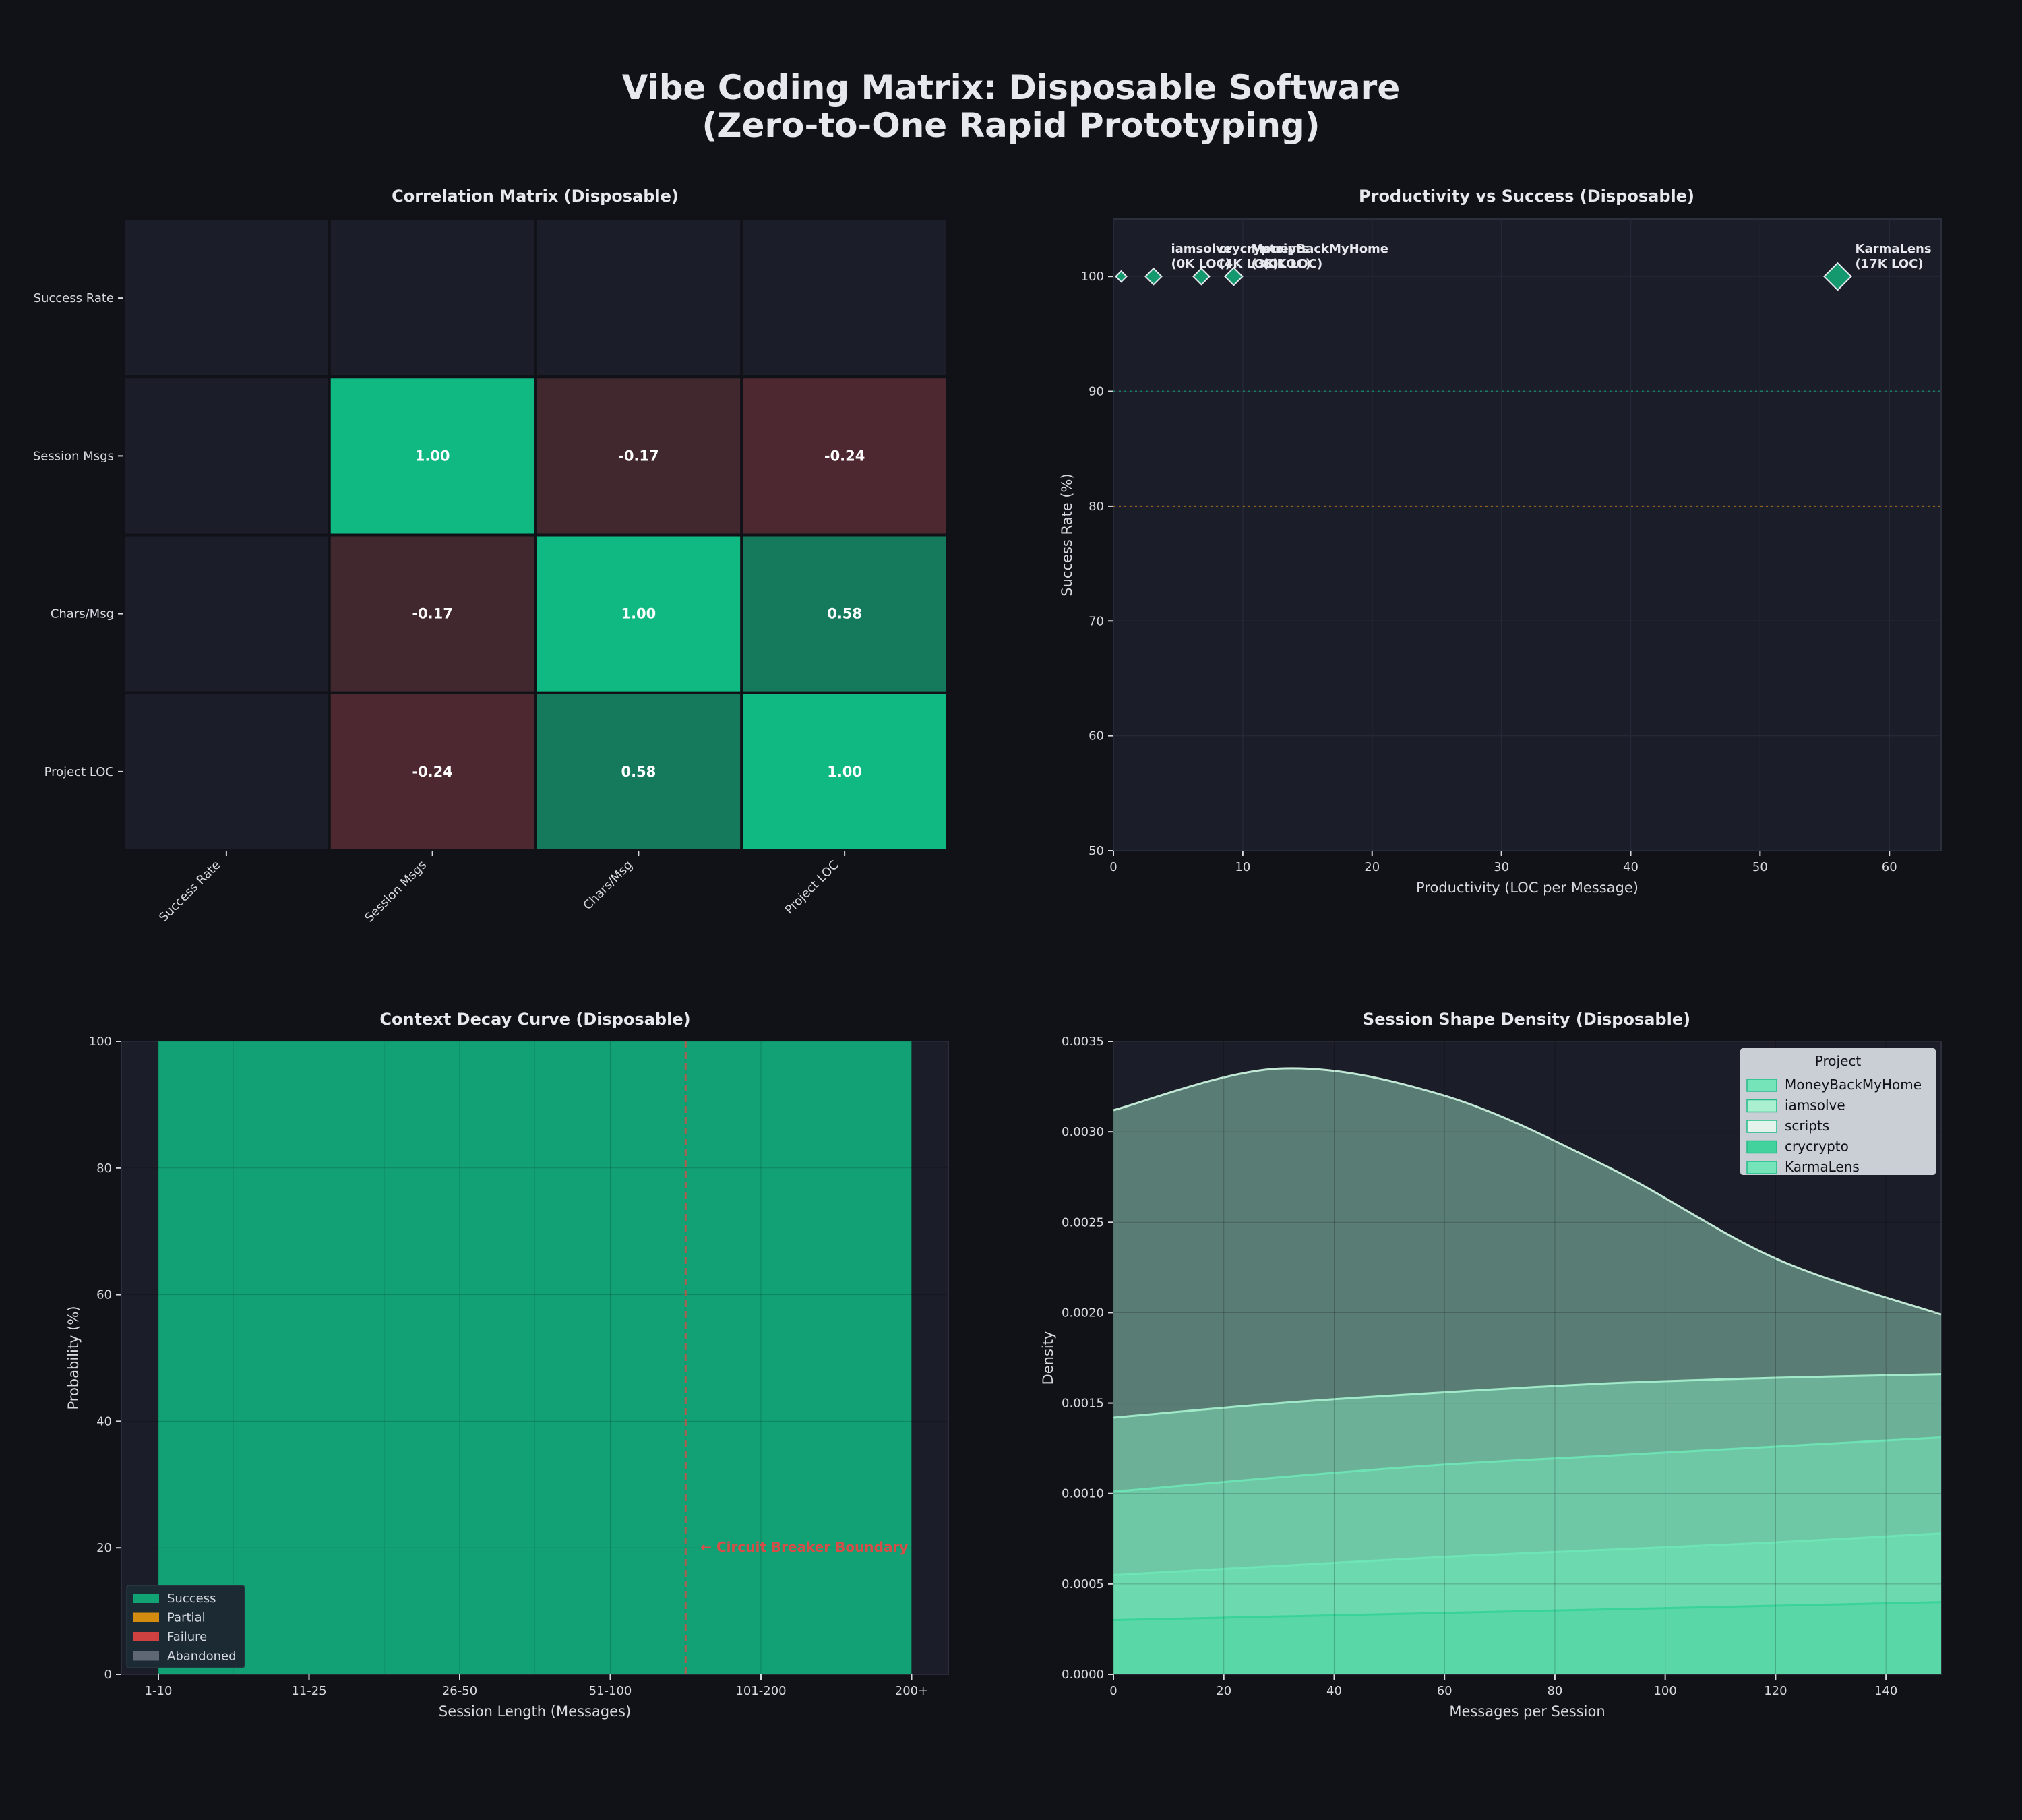 This screenshot has width=2022, height=1820. What do you see at coordinates (1096, 392) in the screenshot?
I see `scatter-y-tick-label: 90` at bounding box center [1096, 392].